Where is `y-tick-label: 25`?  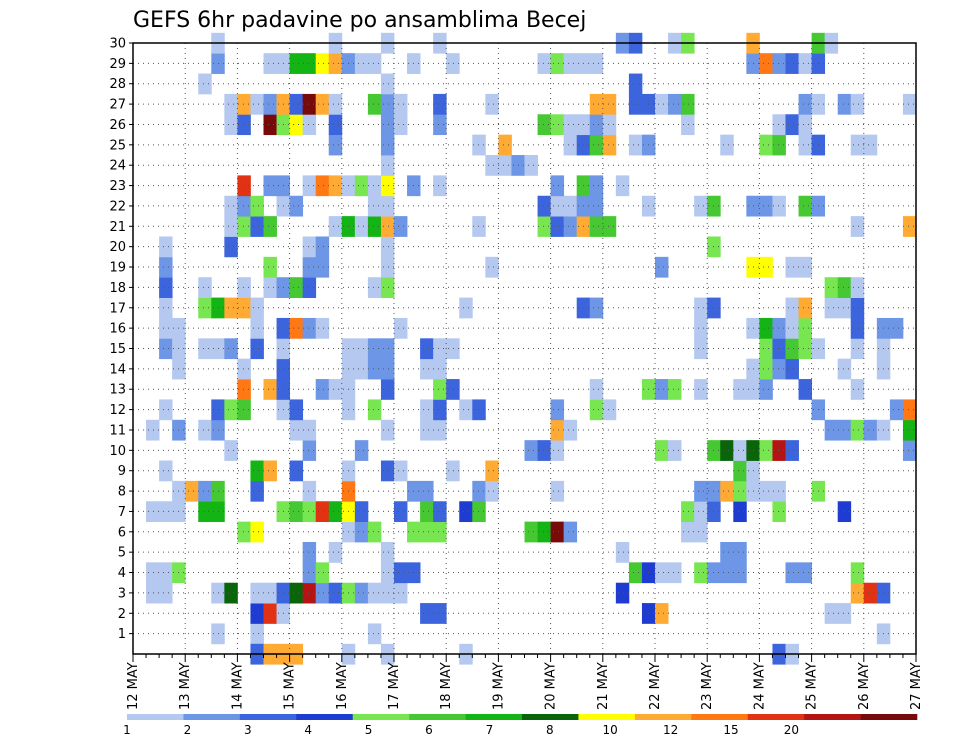 y-tick-label: 25 is located at coordinates (117, 145).